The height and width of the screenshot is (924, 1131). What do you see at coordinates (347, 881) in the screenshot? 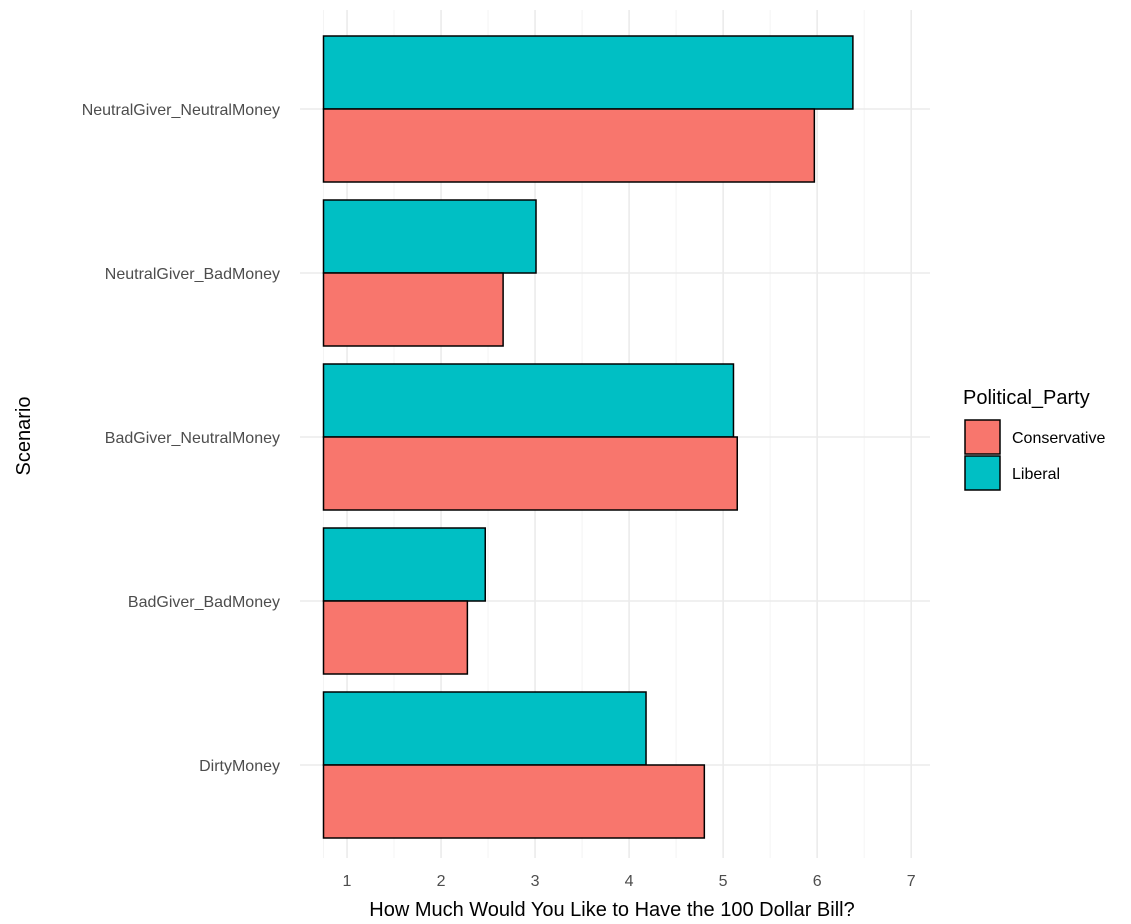
I see `x-tick-label: 1` at bounding box center [347, 881].